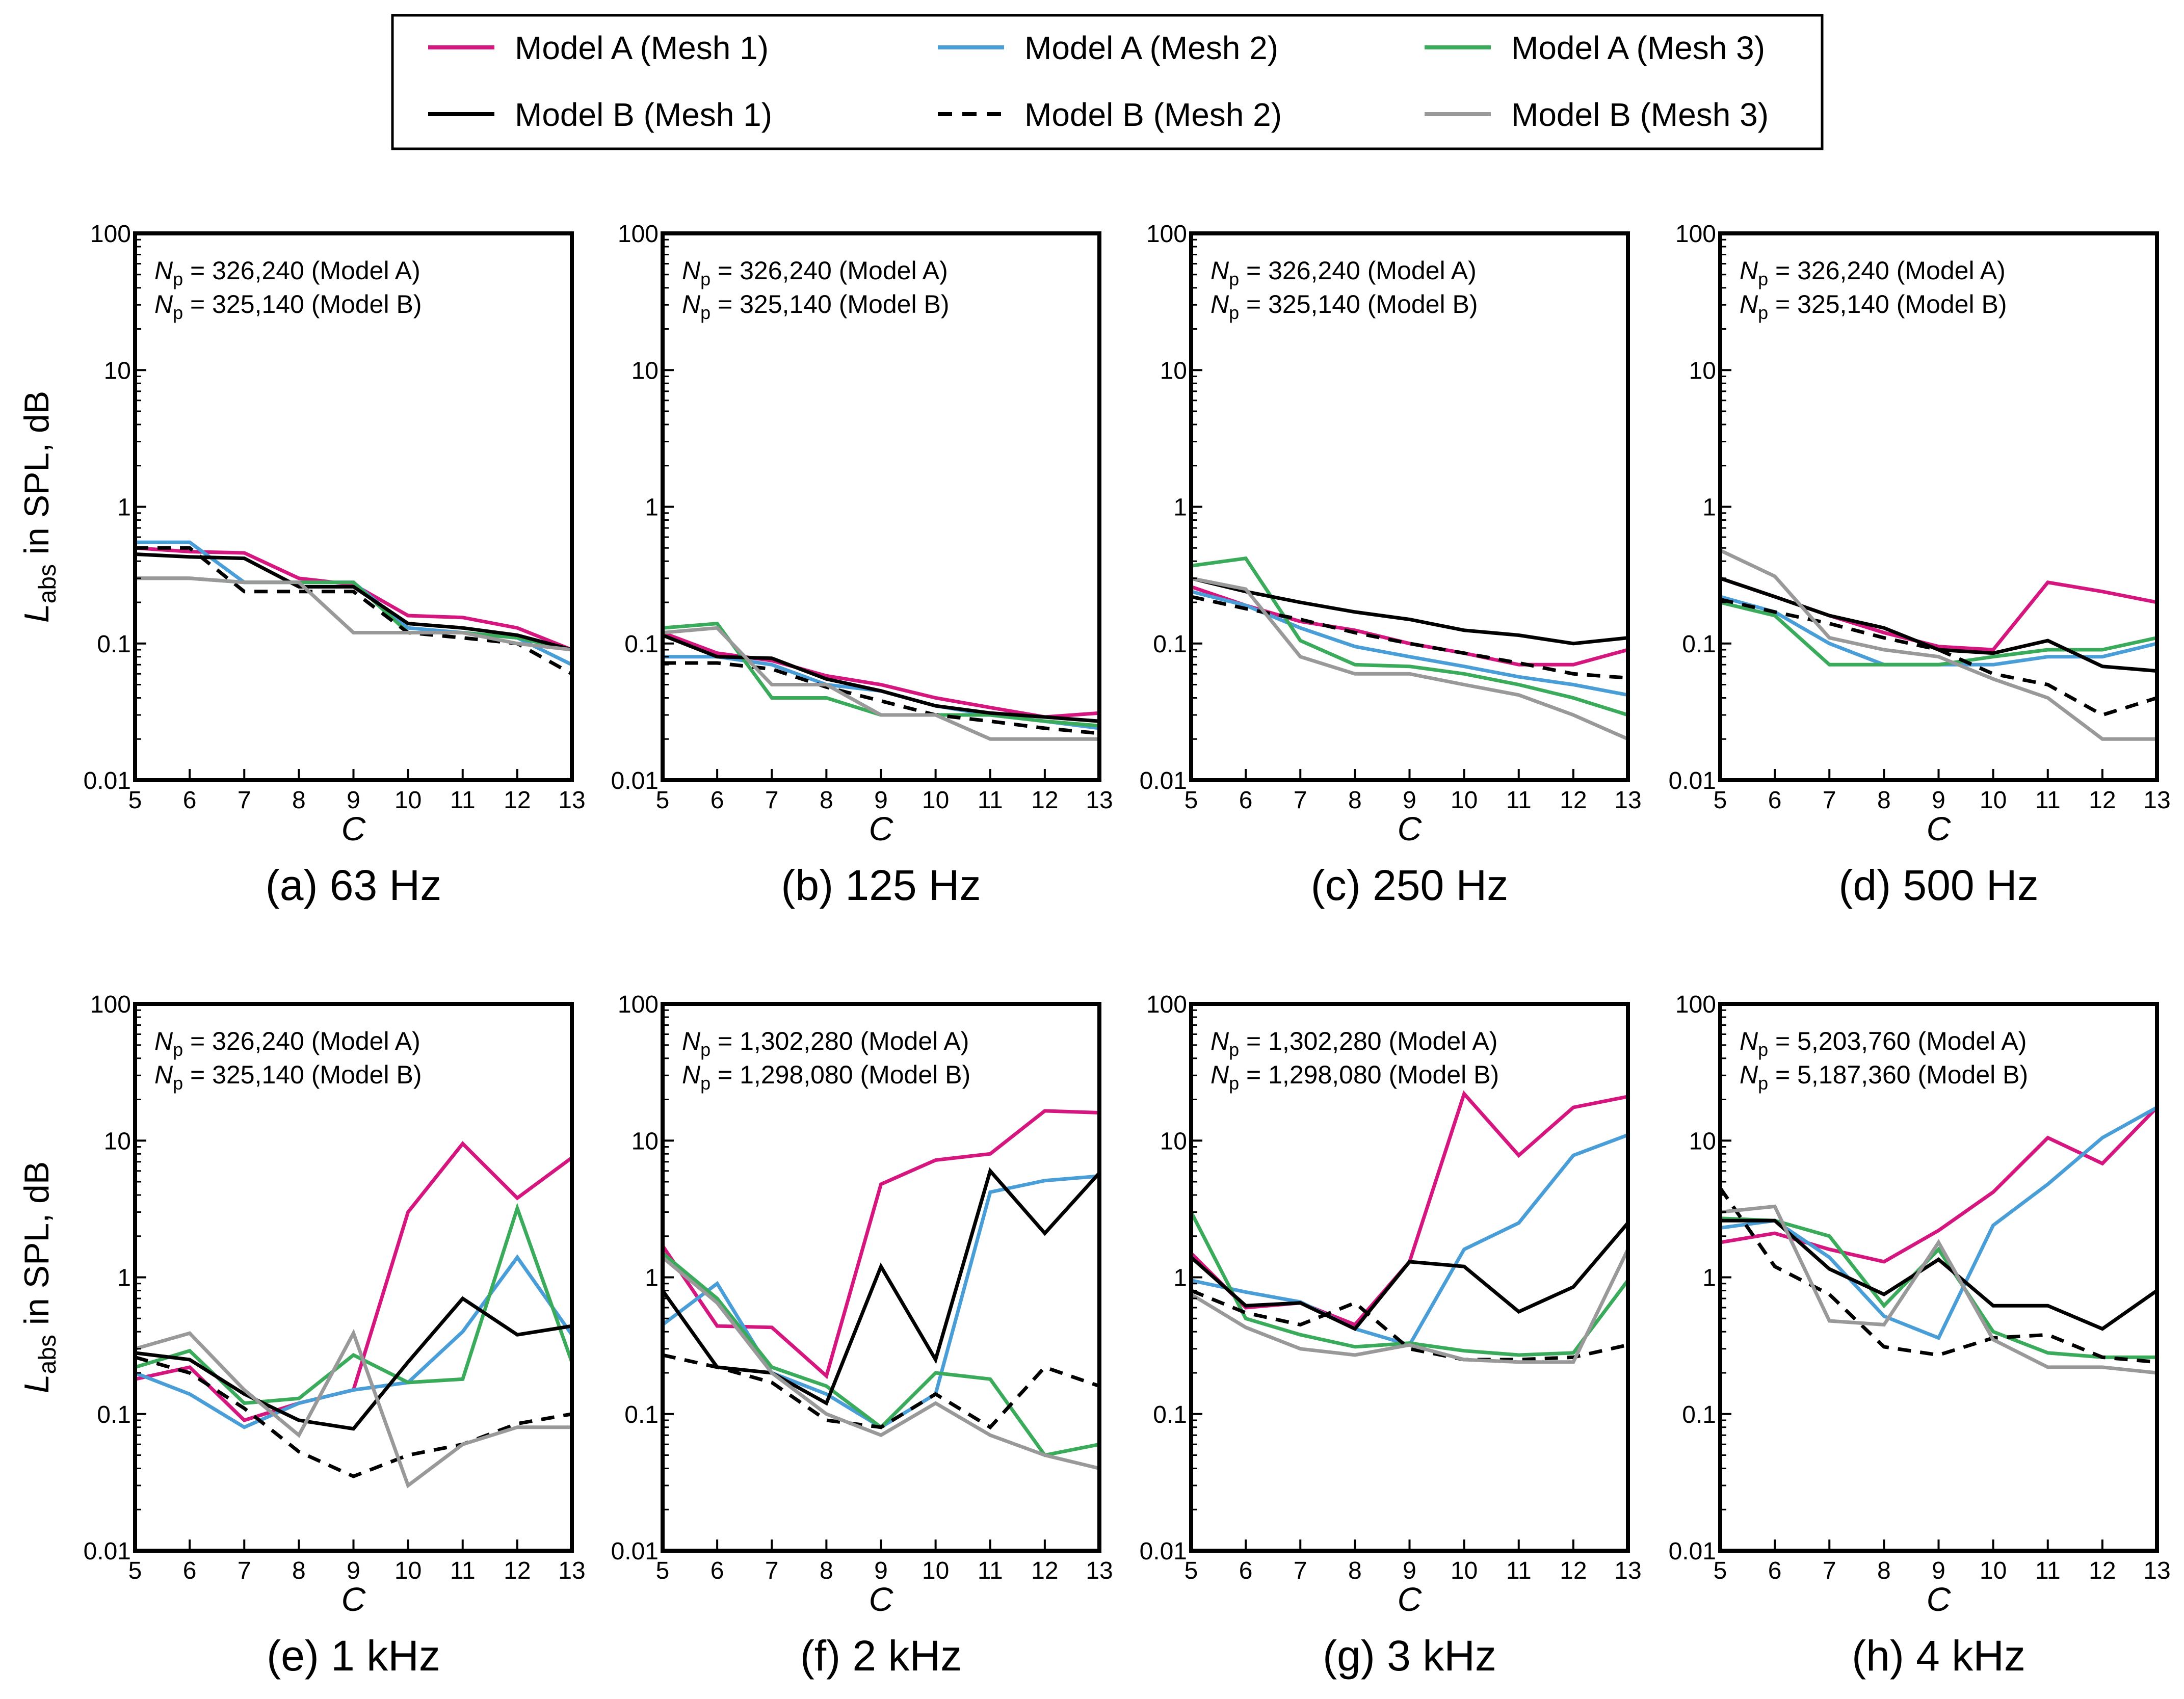  I want to click on panel-title: (g) 3 kHz, so click(1410, 1656).